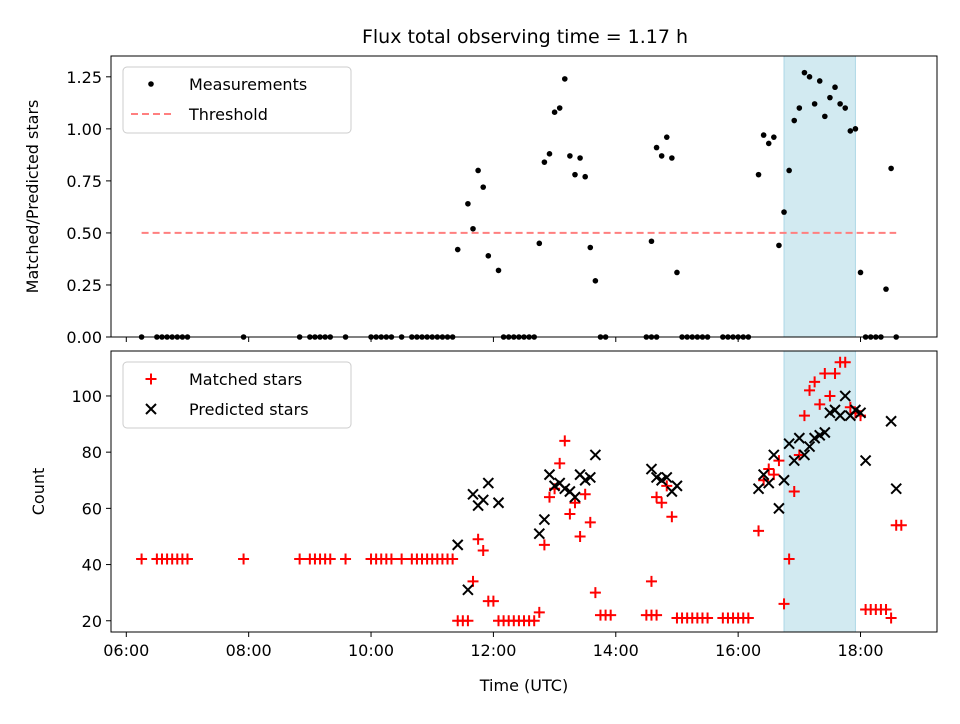 This screenshot has width=960, height=724. What do you see at coordinates (32, 197) in the screenshot?
I see `top-y-axis-label: Matched/Predicted stars` at bounding box center [32, 197].